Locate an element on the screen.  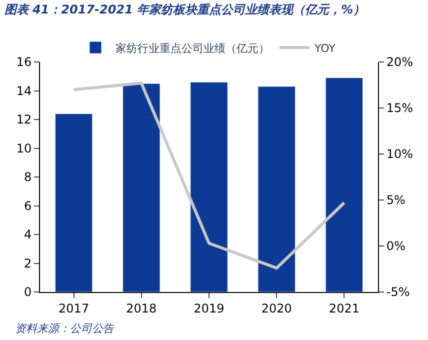
y-tick-label: 10 is located at coordinates (24, 148).